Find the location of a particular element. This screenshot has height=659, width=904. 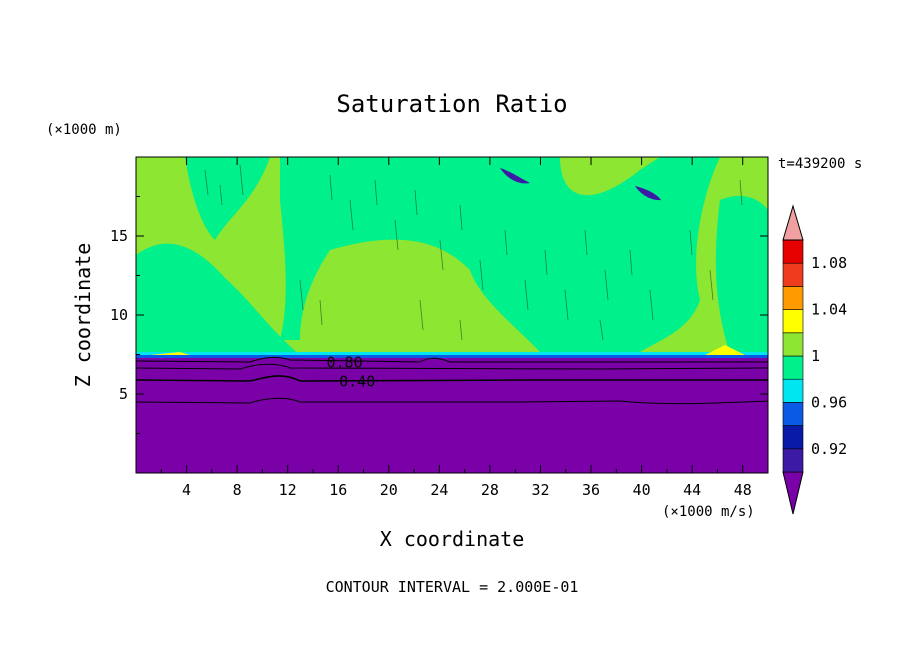

x-axis-title: X coordinate is located at coordinates (452, 539).